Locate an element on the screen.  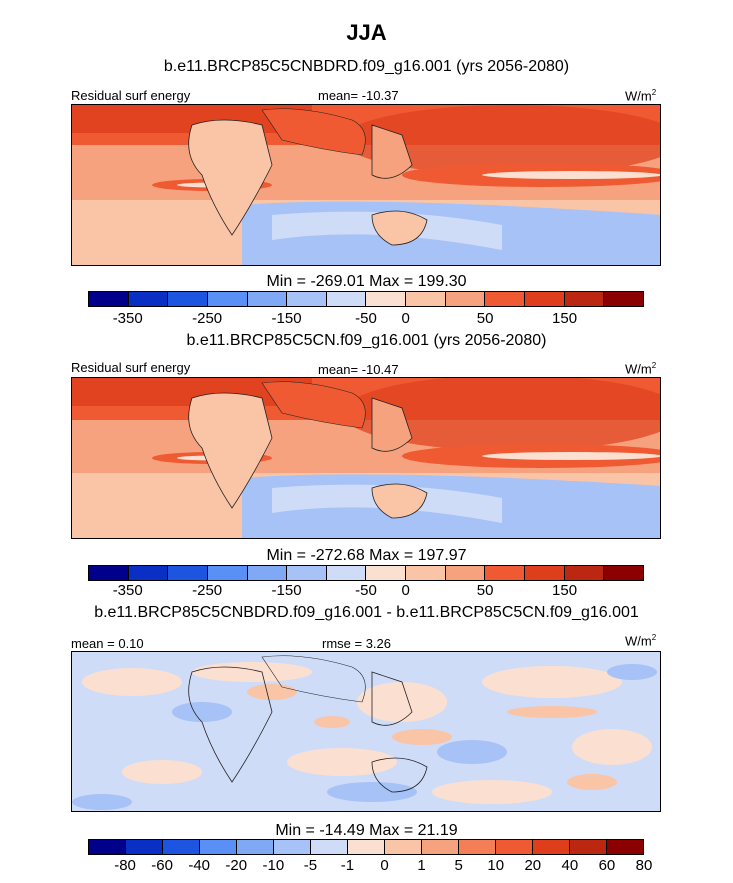
panel-2-colorbar is located at coordinates (366, 573).